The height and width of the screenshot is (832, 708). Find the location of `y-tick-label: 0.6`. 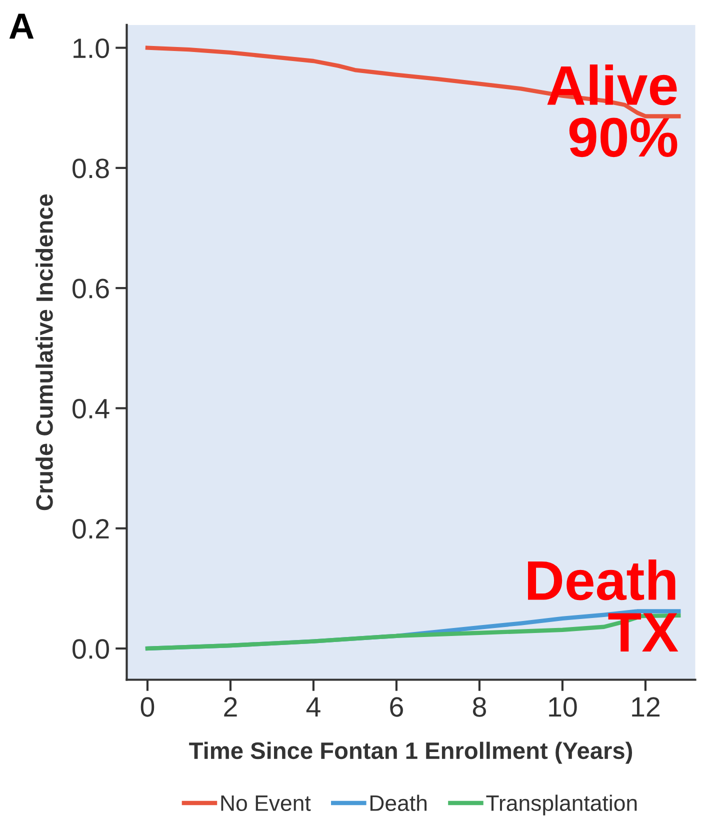

y-tick-label: 0.6 is located at coordinates (90, 288).